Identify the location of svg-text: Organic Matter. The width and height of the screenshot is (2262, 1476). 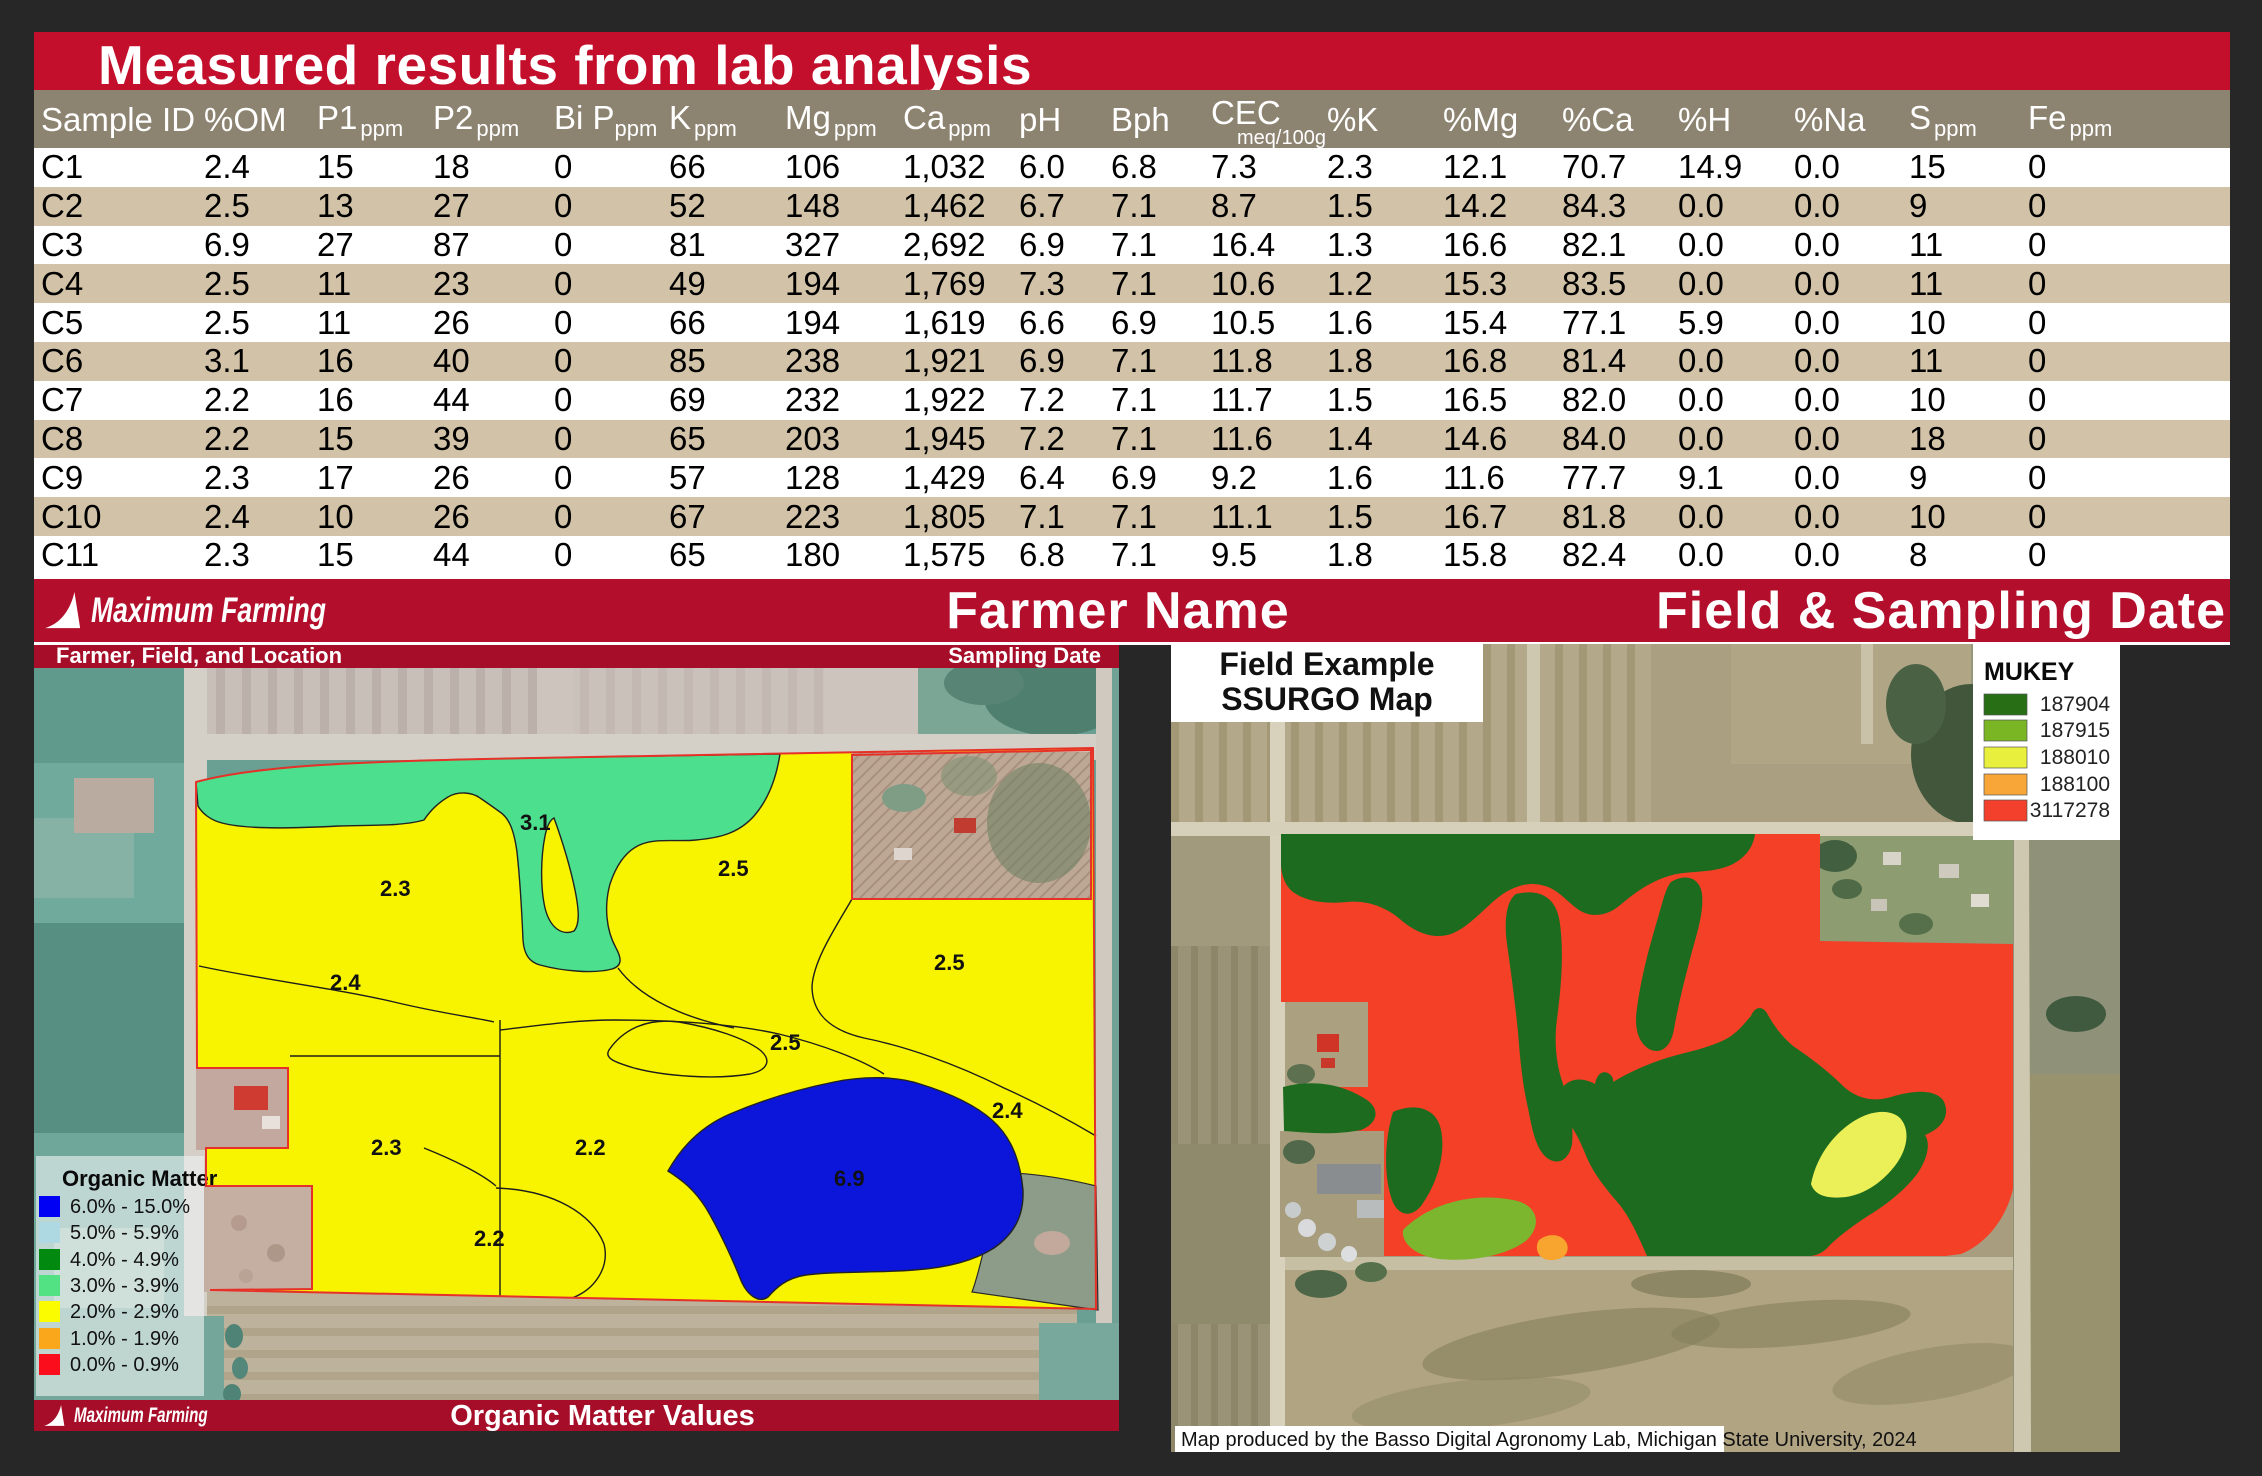
(140, 1178).